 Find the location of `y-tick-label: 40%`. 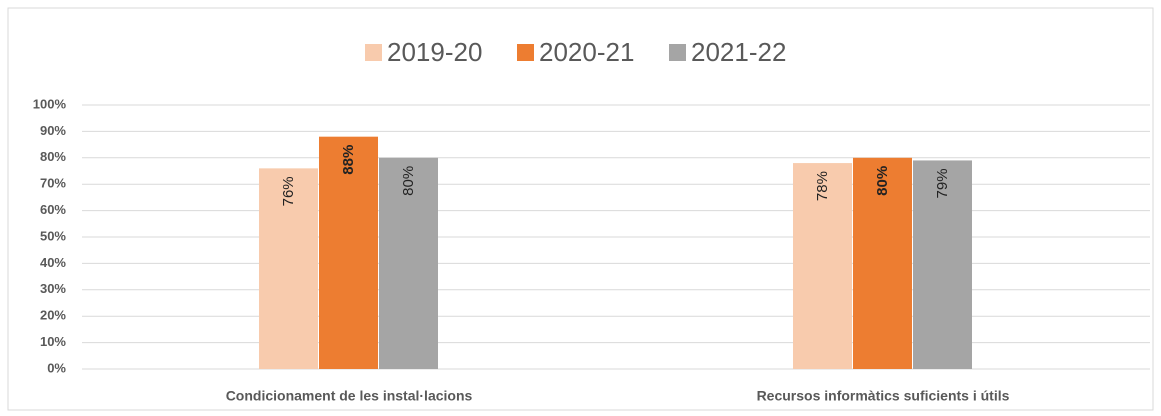

y-tick-label: 40% is located at coordinates (53, 262).